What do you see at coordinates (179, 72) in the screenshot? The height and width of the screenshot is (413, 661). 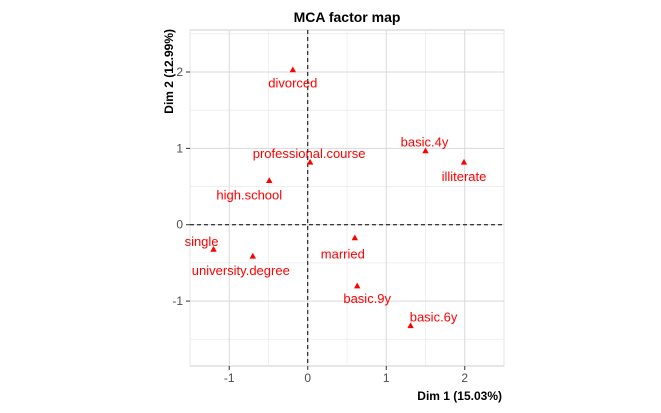 I see `y-tick-label: 2` at bounding box center [179, 72].